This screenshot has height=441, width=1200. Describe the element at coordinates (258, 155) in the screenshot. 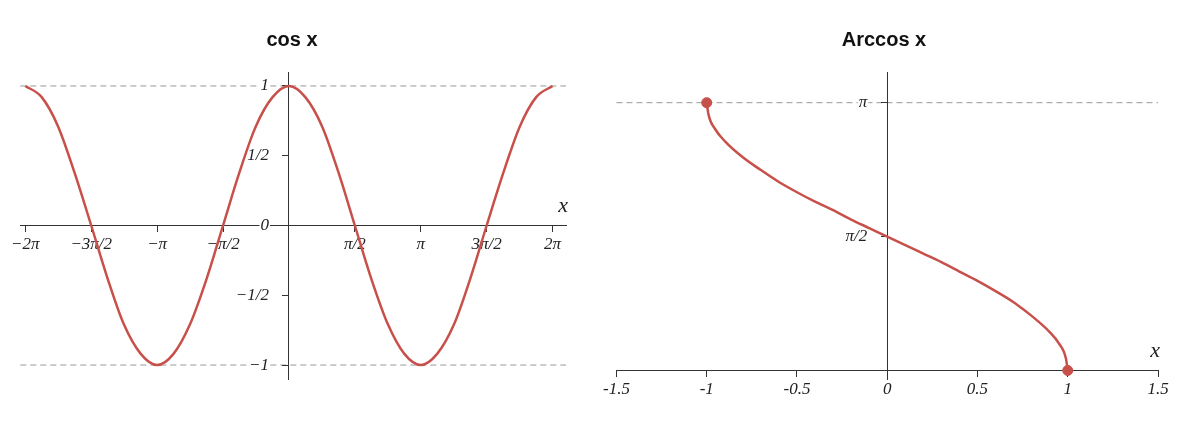

I see `y-tick-label: 1/2` at that location.